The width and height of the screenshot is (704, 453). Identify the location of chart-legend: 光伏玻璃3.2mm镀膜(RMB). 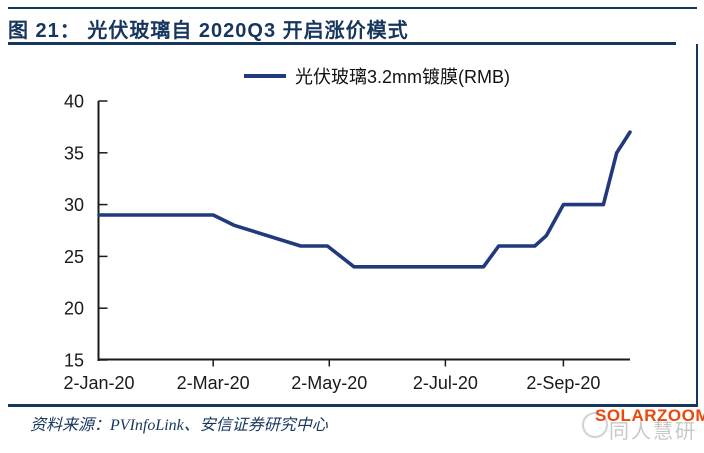
(377, 76).